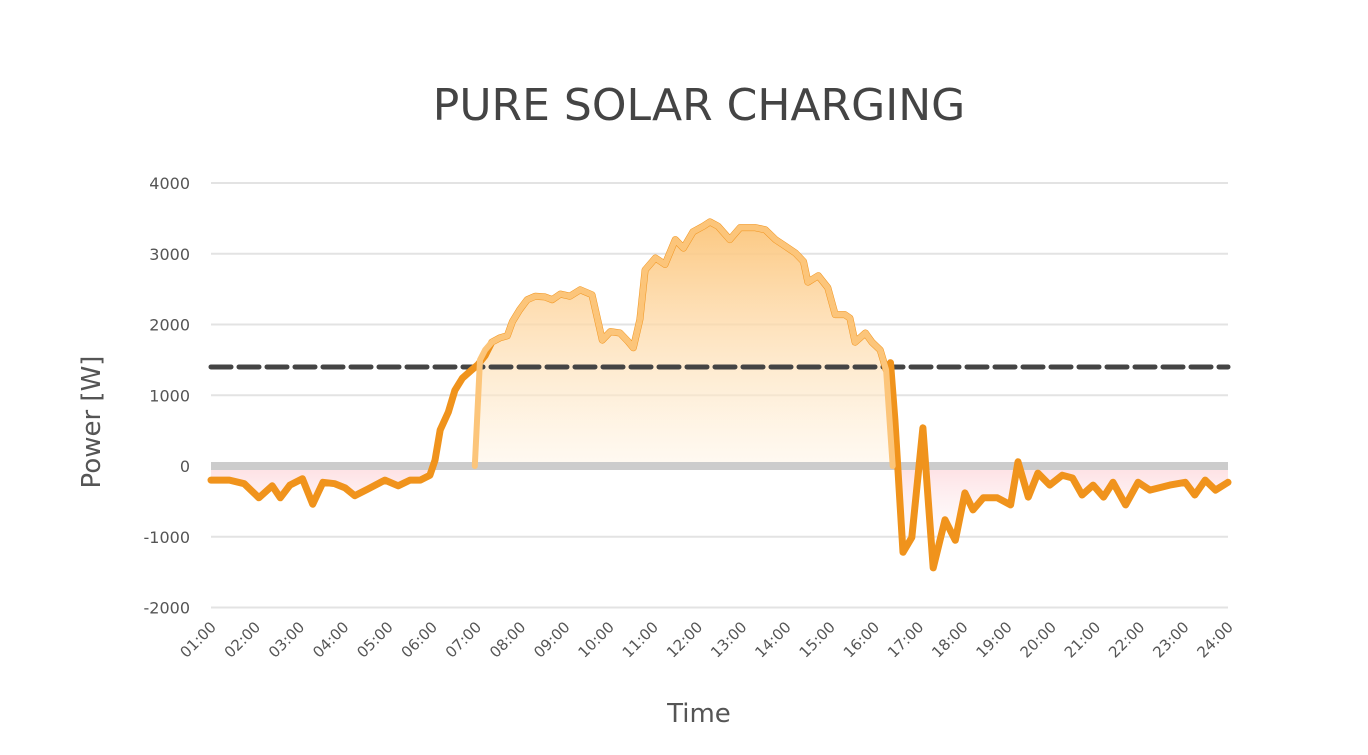 The image size is (1368, 755). What do you see at coordinates (719, 517) in the screenshot?
I see `grid-negative-area` at bounding box center [719, 517].